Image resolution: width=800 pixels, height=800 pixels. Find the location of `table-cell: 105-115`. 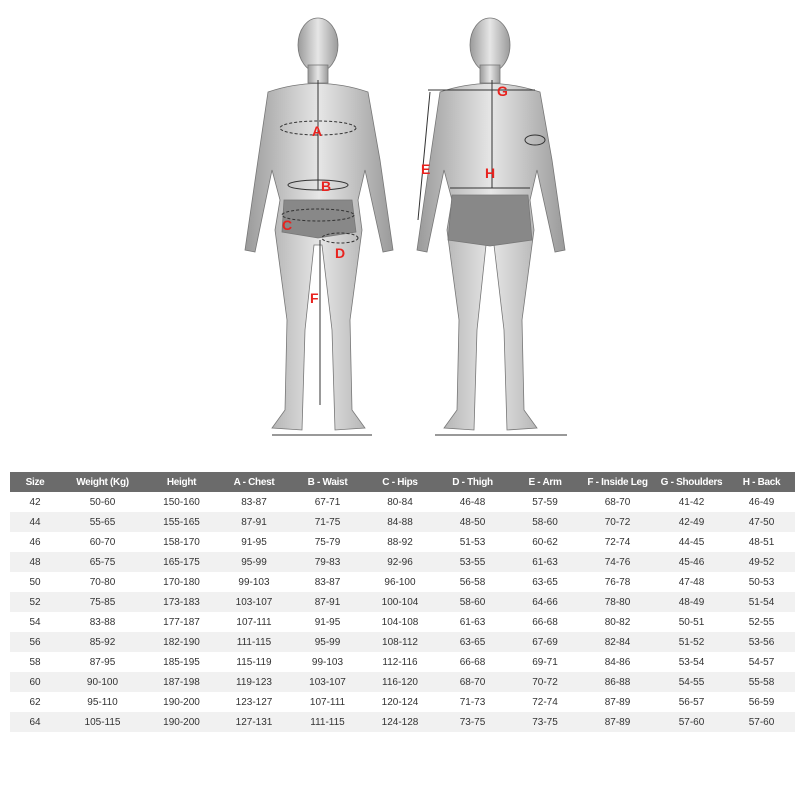

table-cell: 105-115 is located at coordinates (102, 722).